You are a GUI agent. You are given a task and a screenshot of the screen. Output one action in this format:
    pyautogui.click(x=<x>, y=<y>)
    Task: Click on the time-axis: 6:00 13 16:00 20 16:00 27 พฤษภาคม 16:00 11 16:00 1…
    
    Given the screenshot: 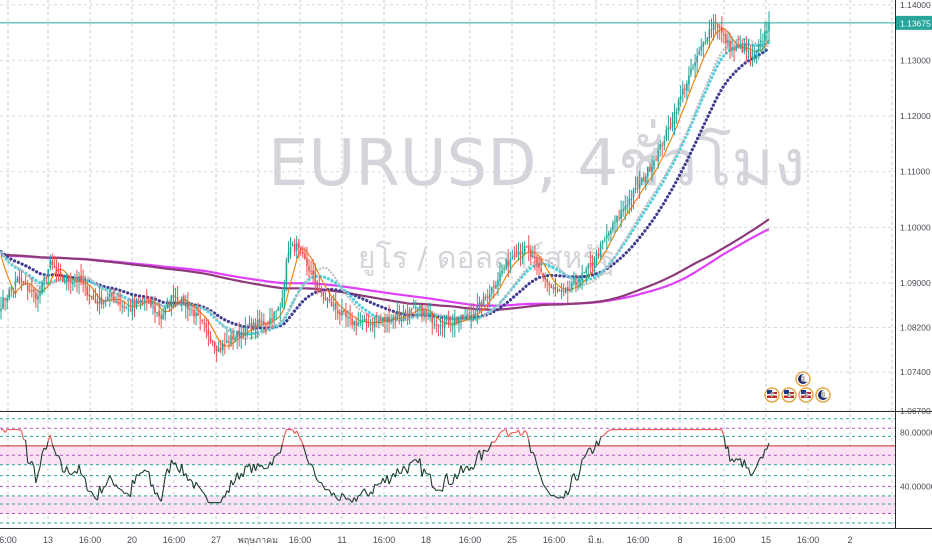 What is the action you would take?
    pyautogui.click(x=426, y=540)
    